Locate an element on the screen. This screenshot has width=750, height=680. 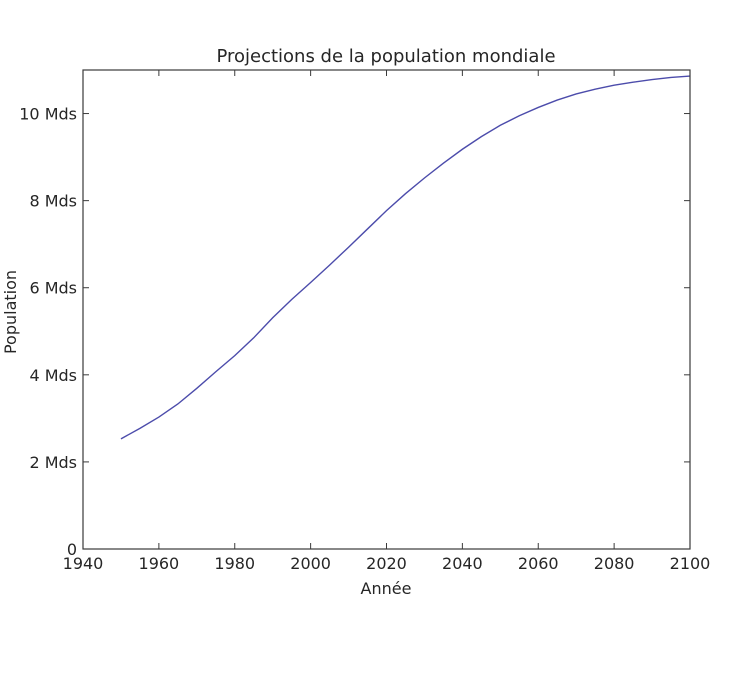
x-tick-label: 2060 is located at coordinates (538, 563).